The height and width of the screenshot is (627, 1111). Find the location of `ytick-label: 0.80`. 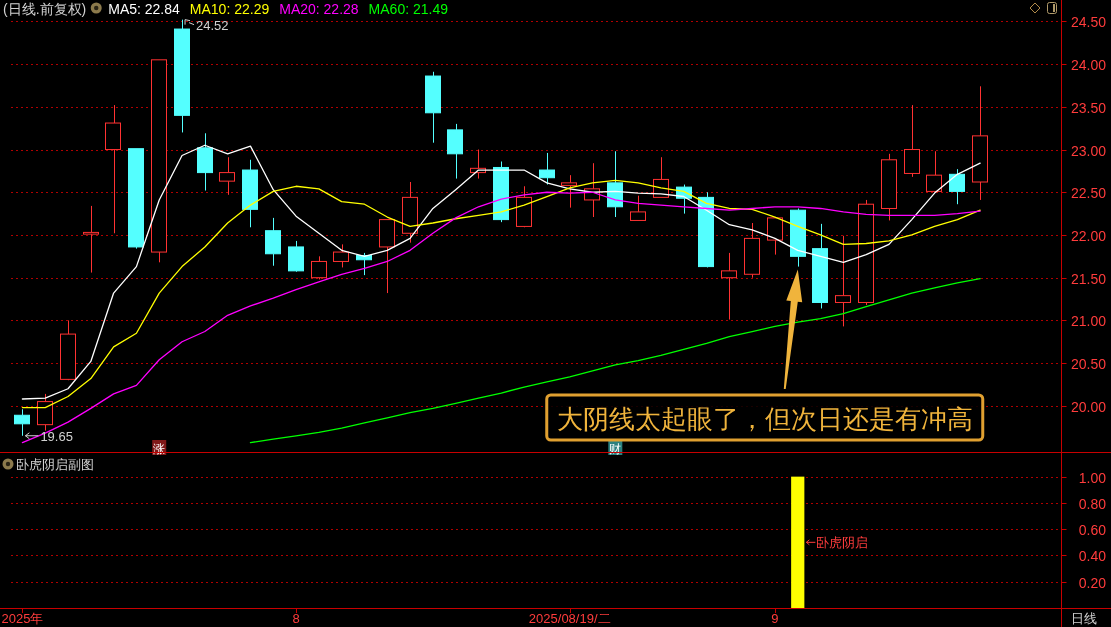

ytick-label: 0.80 is located at coordinates (1092, 503).